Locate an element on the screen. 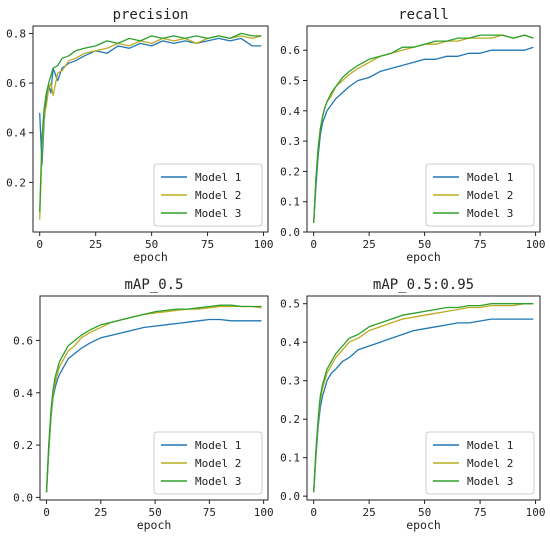 The height and width of the screenshot is (542, 550). chart-title: mAP_0.5:0.95 is located at coordinates (423, 285).